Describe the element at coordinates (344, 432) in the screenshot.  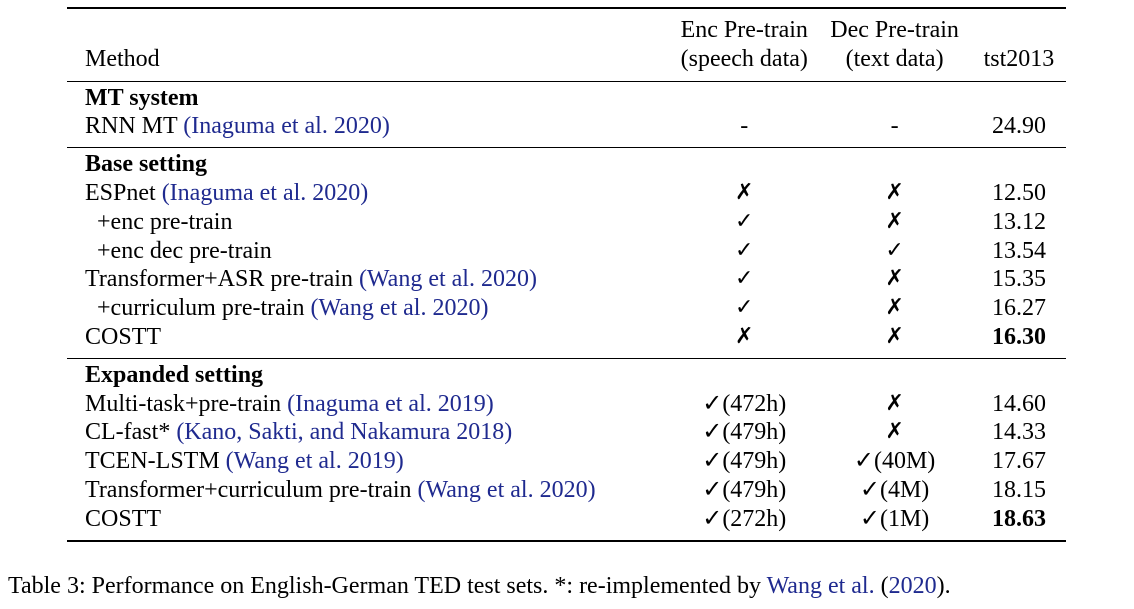
I see `citation-link: (Kano, Sakti, and Nakamura 2018)` at that location.